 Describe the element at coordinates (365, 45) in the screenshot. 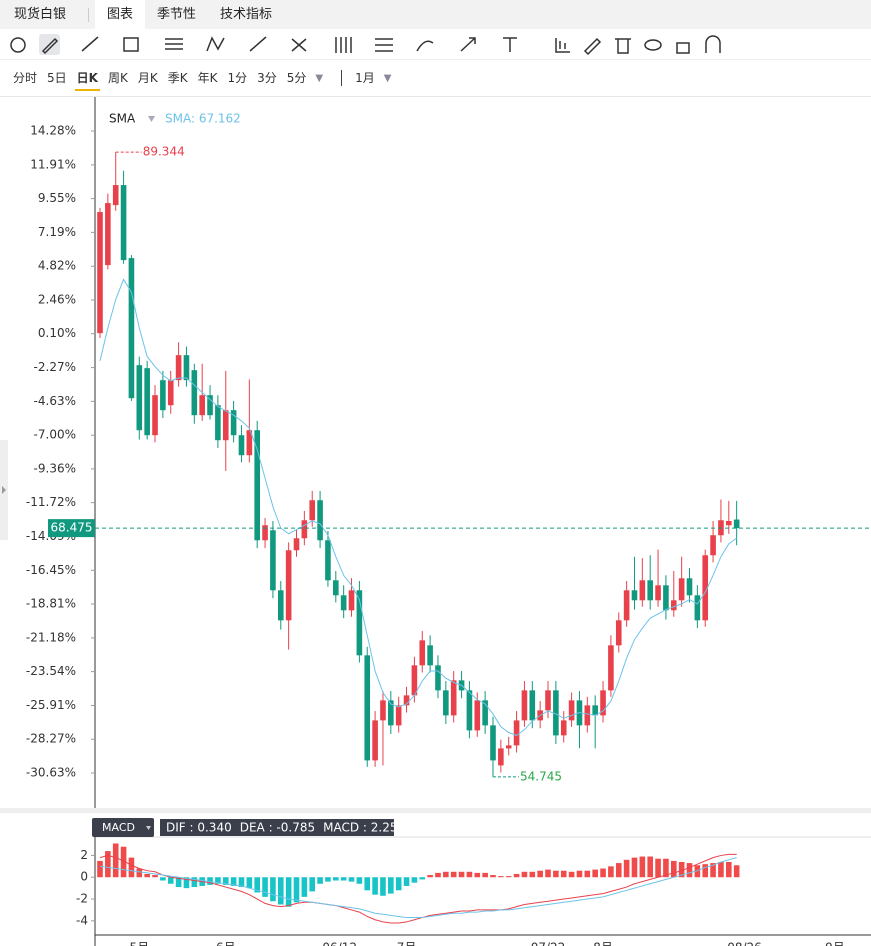

I see `tool-icons` at that location.